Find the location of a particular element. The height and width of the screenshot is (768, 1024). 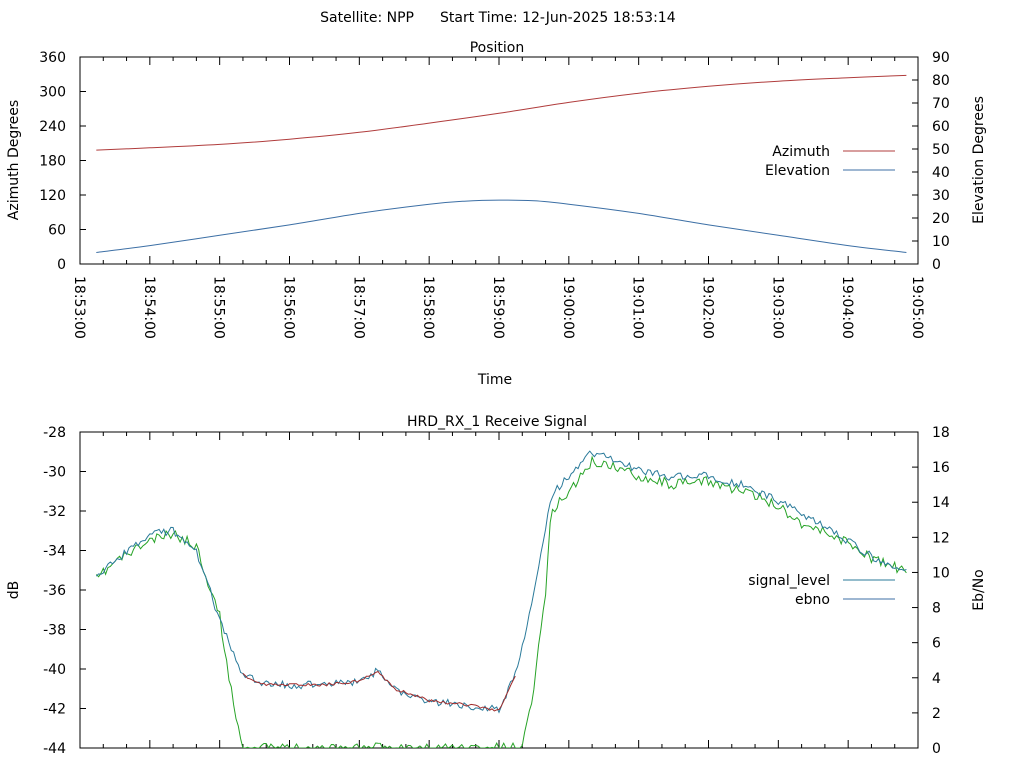

position-y2-tick-label: 20 is located at coordinates (941, 219).